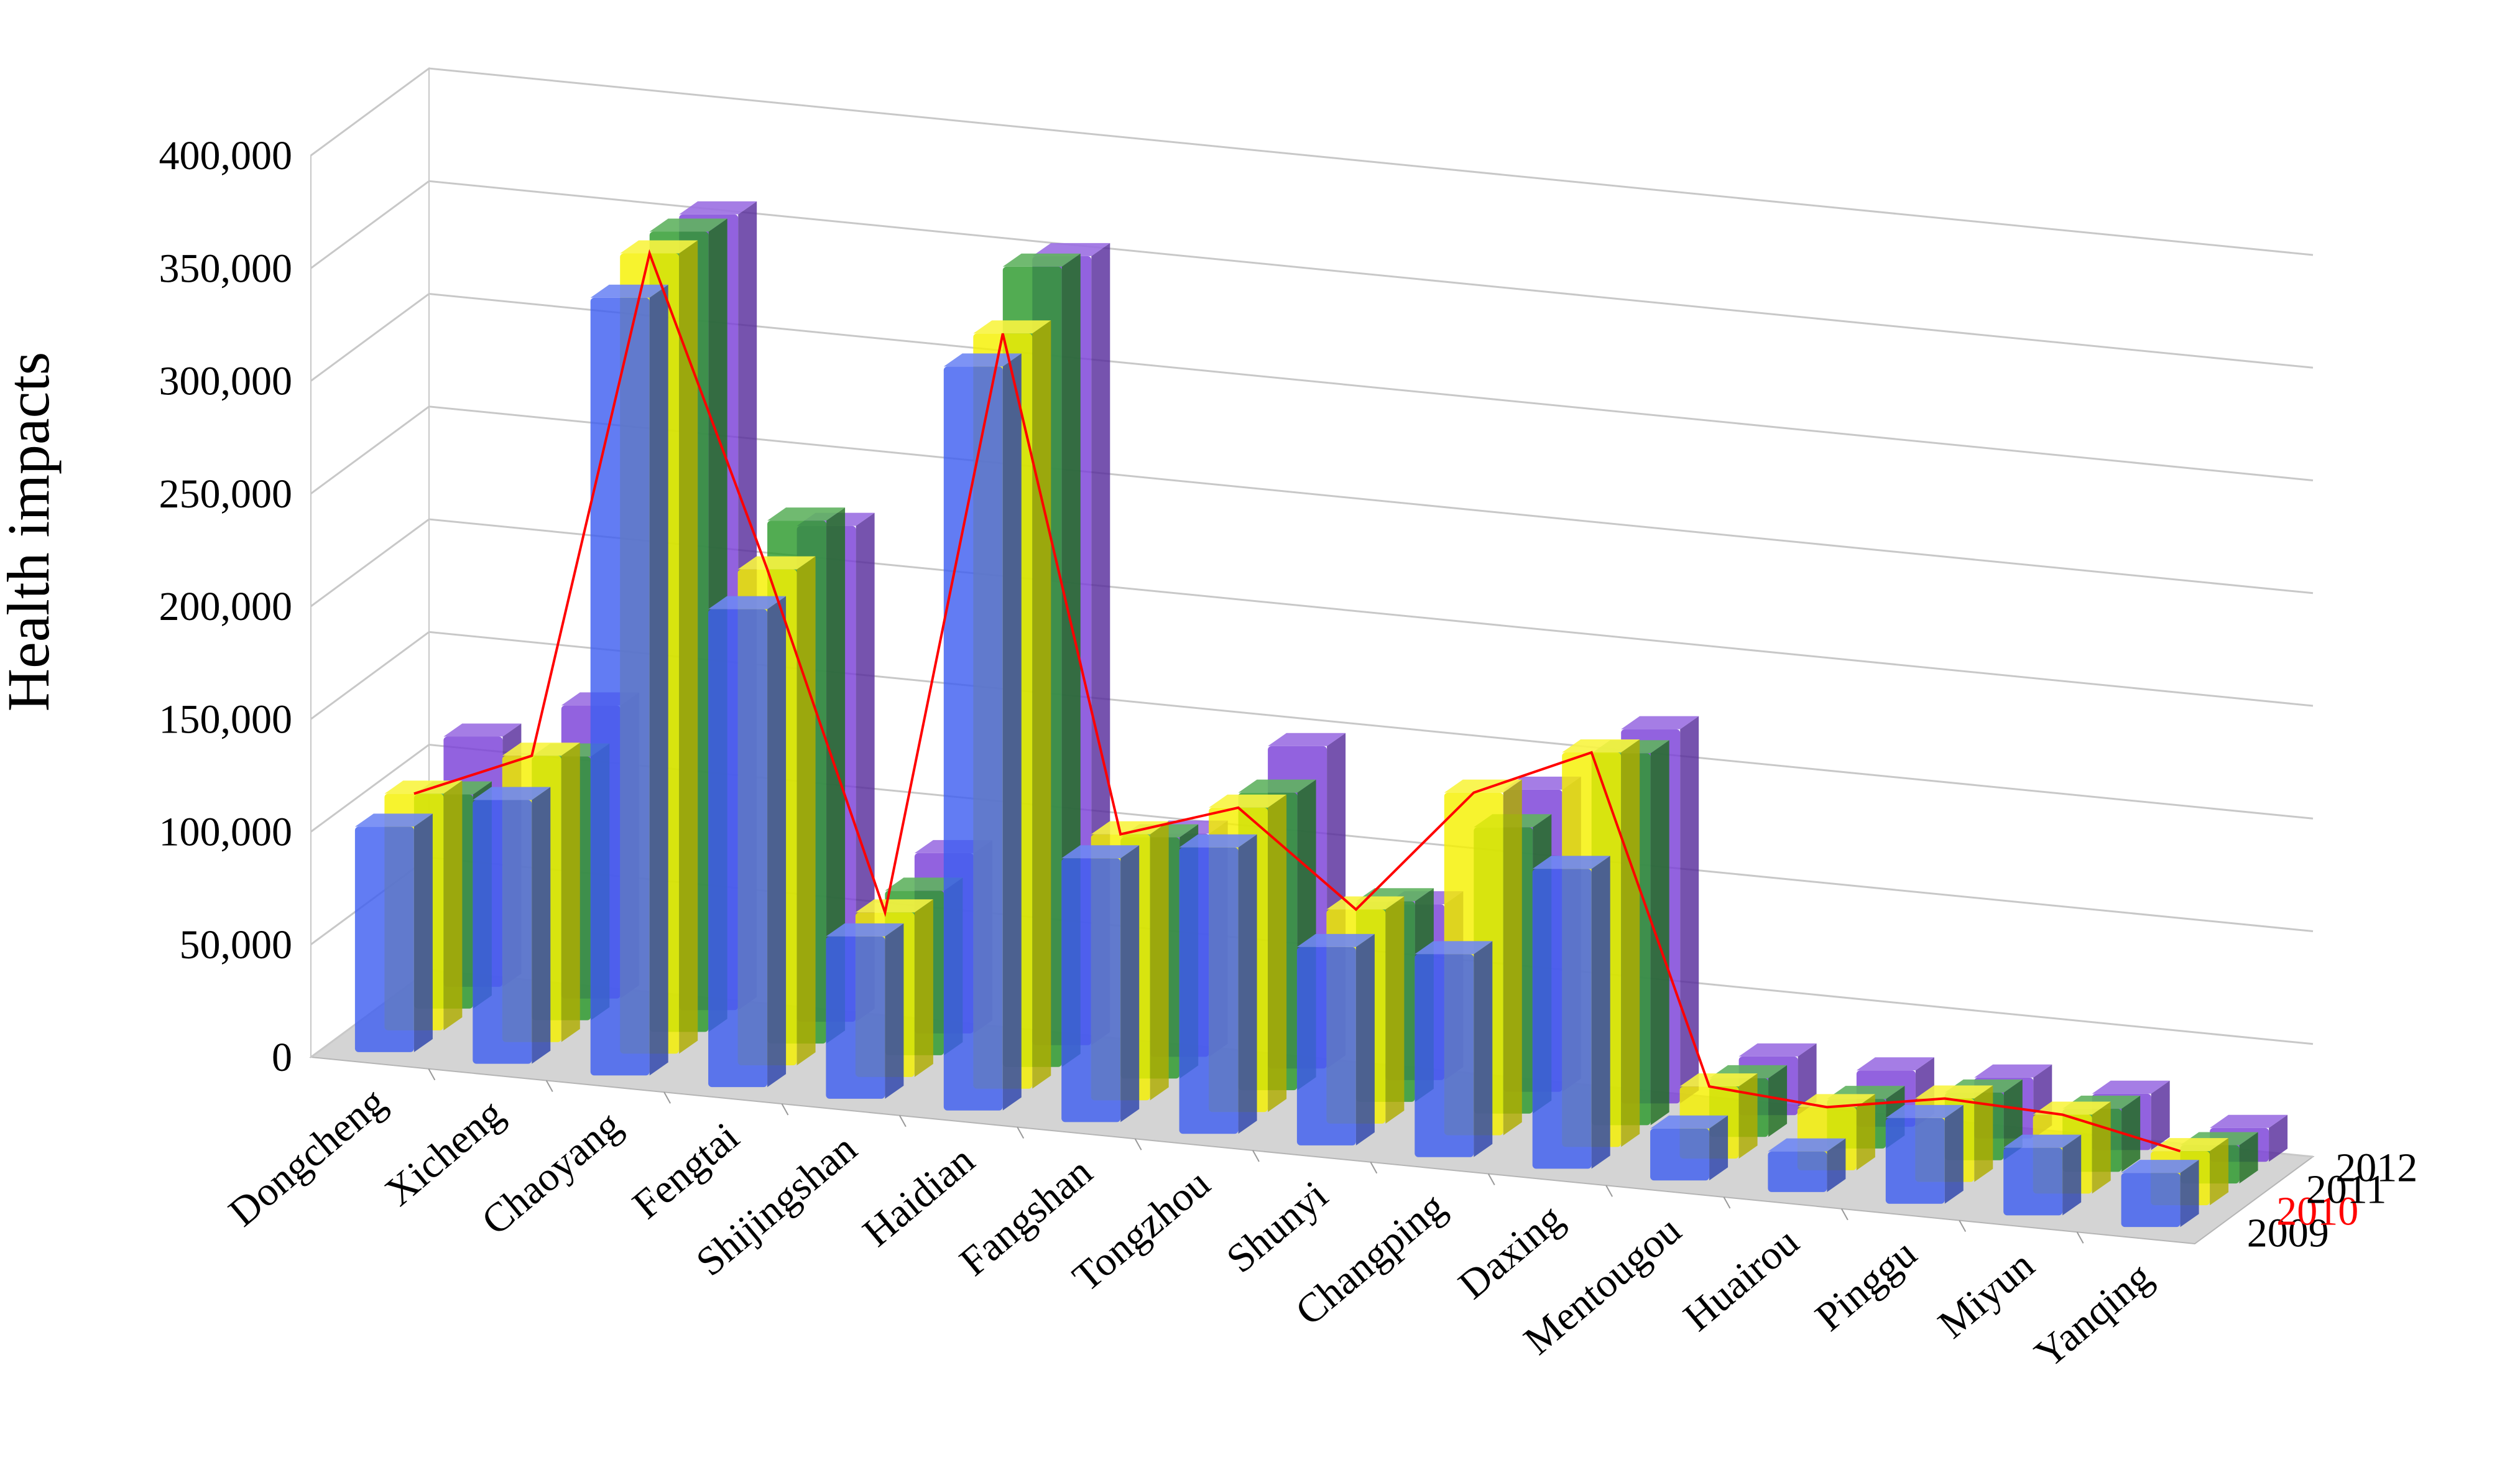 Image resolution: width=2520 pixels, height=1462 pixels. I want to click on y-tick-label: 100,000, so click(226, 832).